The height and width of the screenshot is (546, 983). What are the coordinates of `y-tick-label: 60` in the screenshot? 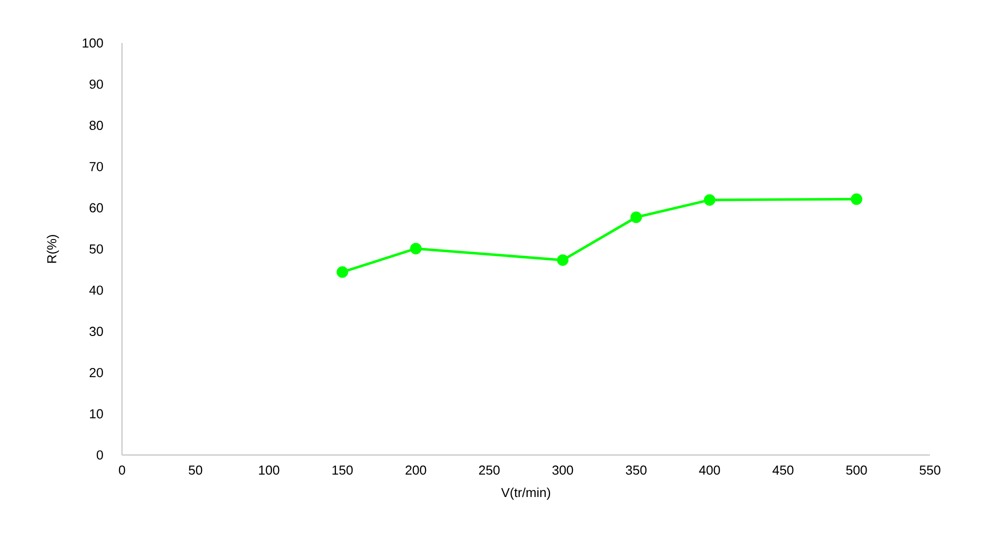 It's located at (96, 207).